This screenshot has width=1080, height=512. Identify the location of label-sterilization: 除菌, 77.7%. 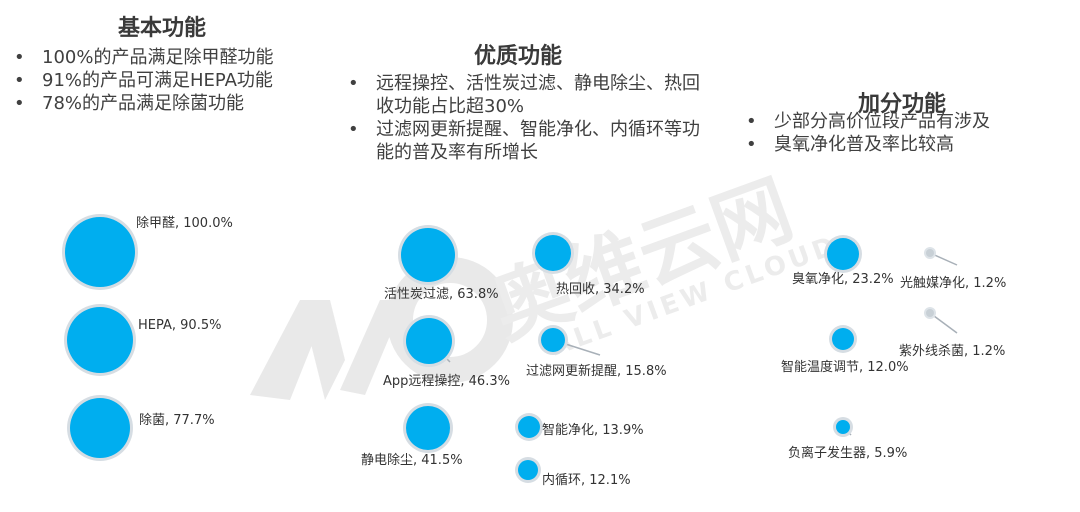
(177, 420).